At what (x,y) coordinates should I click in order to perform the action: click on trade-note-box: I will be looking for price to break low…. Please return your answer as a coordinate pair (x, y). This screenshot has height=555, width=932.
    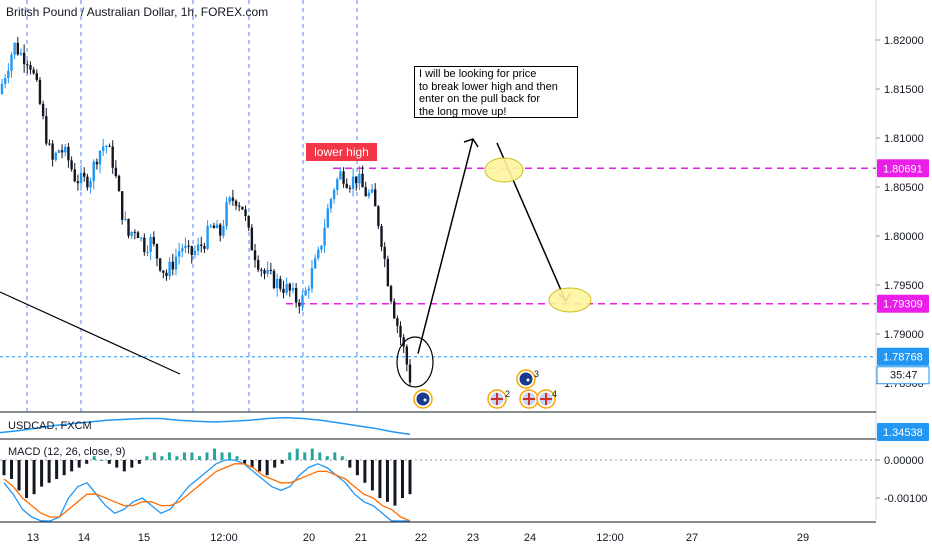
    Looking at the image, I should click on (496, 92).